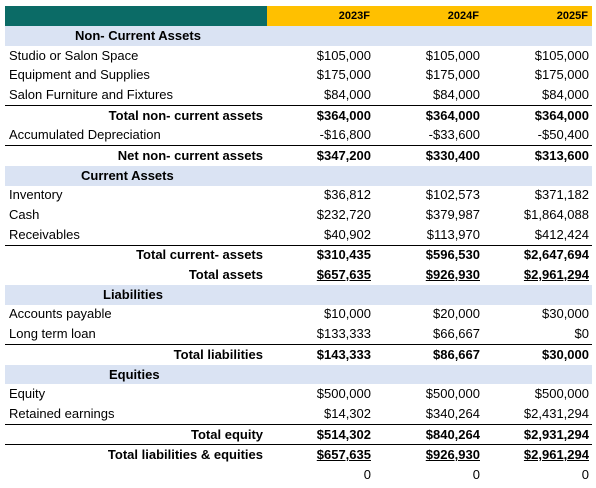 The height and width of the screenshot is (488, 596). What do you see at coordinates (581, 334) in the screenshot?
I see `value-2025: $0` at bounding box center [581, 334].